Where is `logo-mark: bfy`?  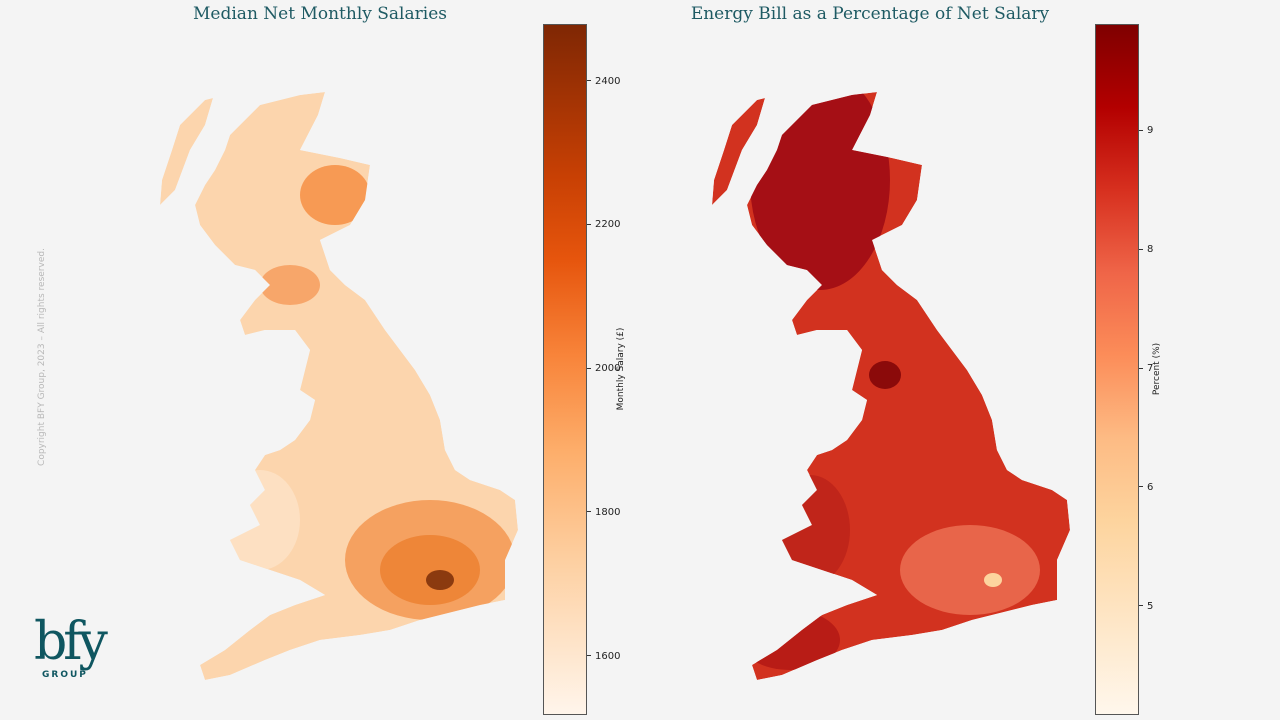
logo-mark: bfy is located at coordinates (71, 642).